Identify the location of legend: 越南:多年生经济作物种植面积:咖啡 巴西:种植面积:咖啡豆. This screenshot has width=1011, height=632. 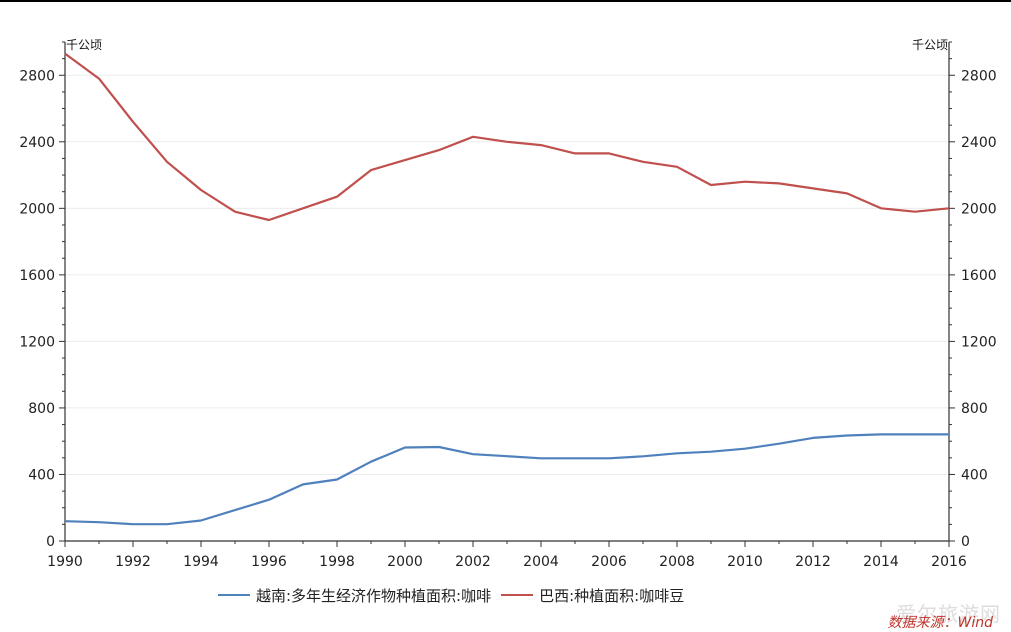
(451, 595).